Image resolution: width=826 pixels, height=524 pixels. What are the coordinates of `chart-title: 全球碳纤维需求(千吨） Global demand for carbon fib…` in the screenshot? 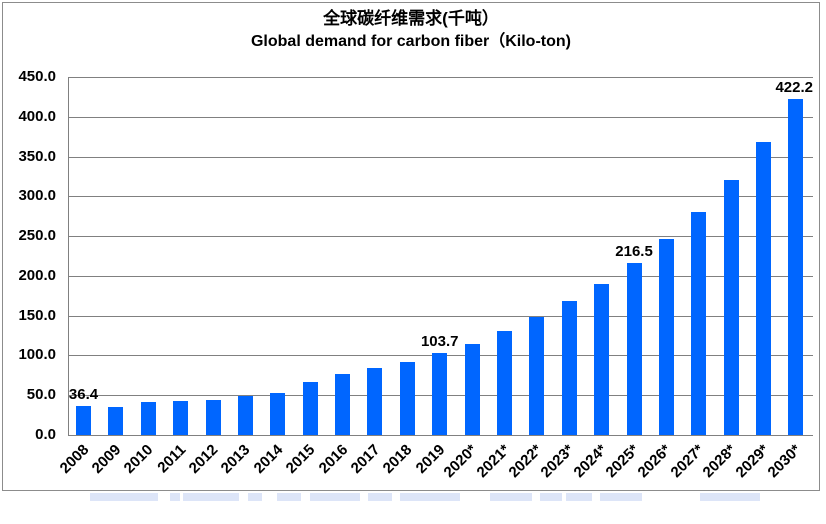 It's located at (411, 30).